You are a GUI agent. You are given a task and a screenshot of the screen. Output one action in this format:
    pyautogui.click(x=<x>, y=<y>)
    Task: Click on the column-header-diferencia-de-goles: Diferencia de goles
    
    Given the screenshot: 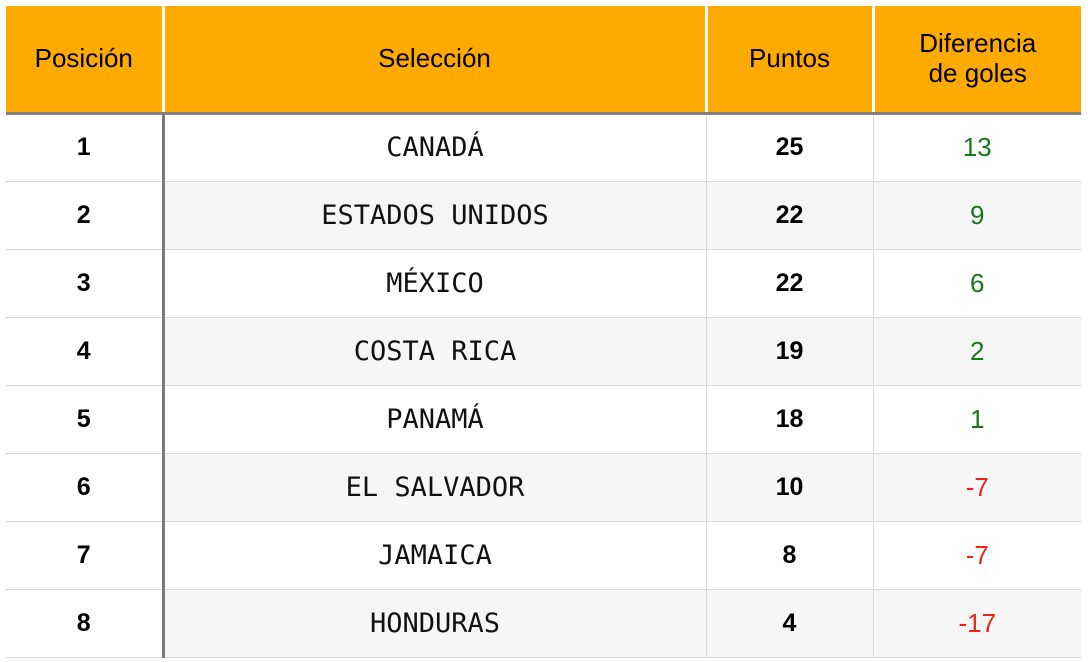 What is the action you would take?
    pyautogui.click(x=977, y=60)
    